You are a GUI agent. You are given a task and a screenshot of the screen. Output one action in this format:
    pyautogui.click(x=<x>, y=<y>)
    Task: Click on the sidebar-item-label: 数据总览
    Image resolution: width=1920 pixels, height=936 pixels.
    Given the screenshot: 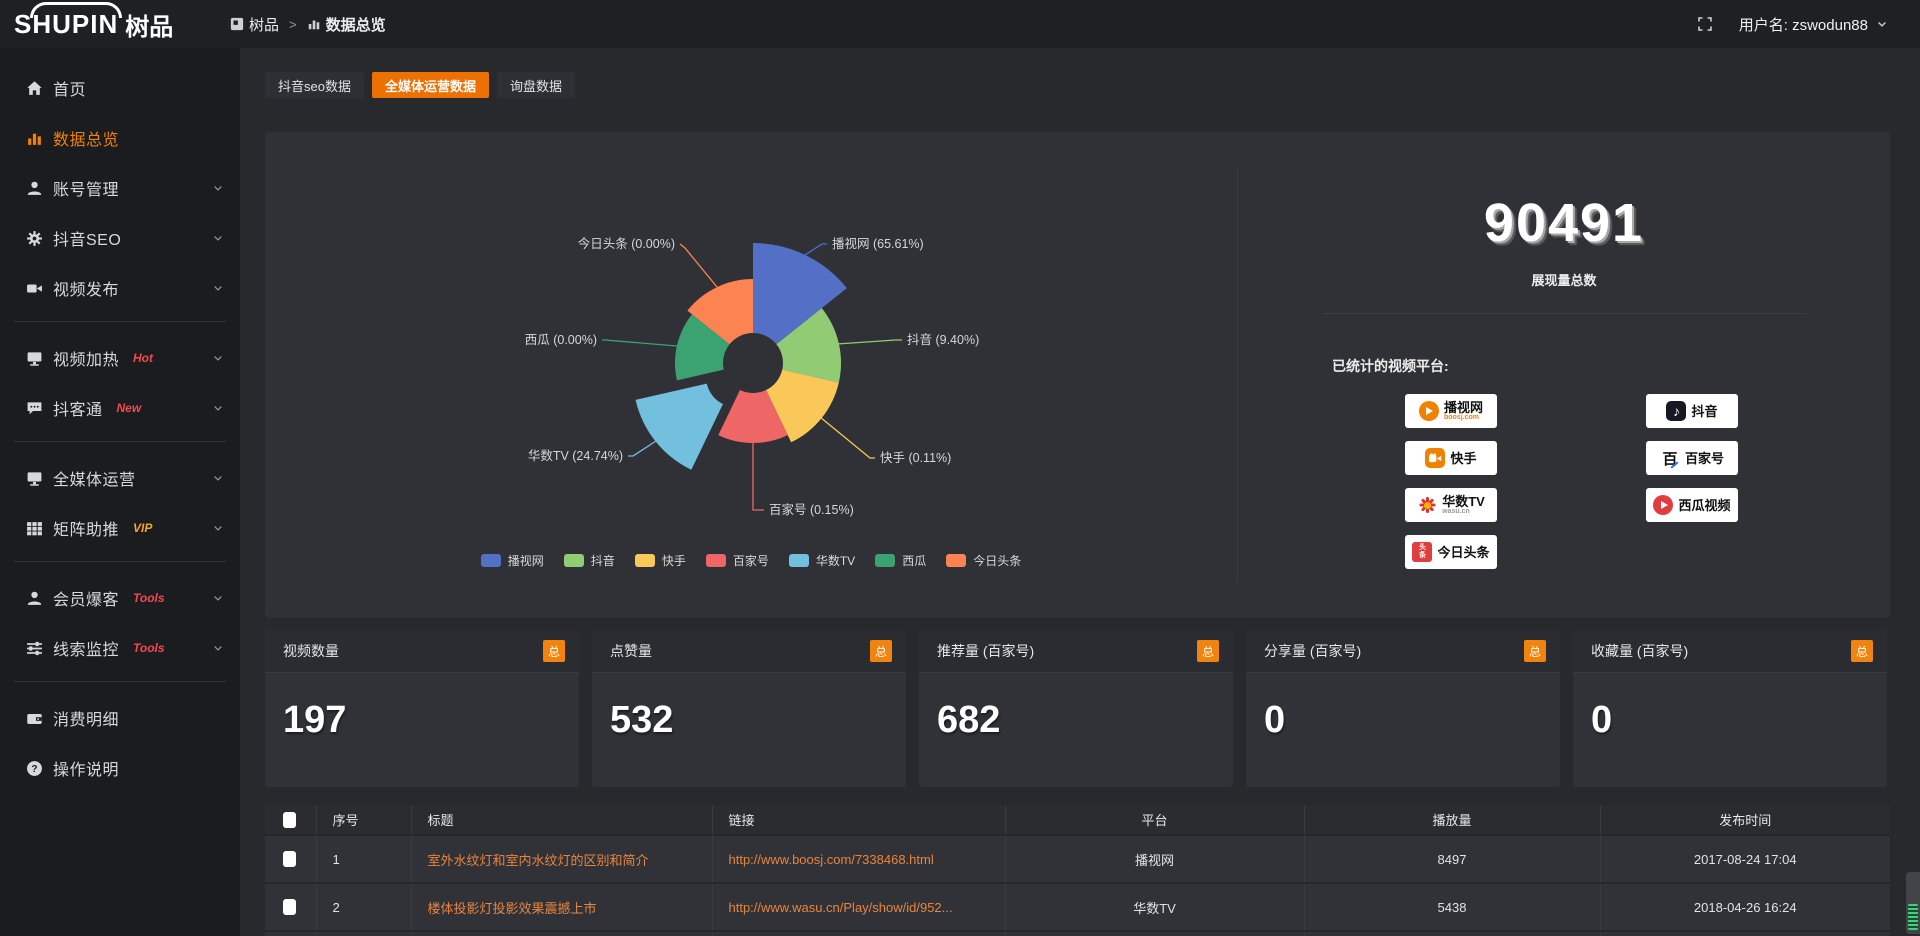 What is the action you would take?
    pyautogui.click(x=86, y=140)
    